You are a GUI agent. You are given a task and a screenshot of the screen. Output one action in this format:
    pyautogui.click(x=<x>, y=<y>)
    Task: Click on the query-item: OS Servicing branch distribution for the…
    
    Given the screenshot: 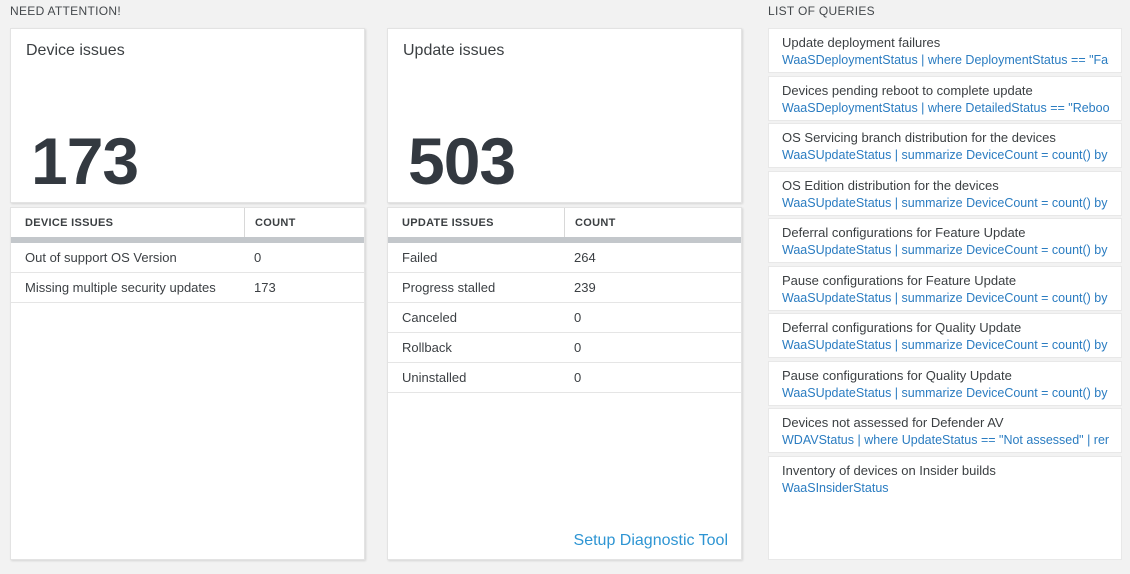 What is the action you would take?
    pyautogui.click(x=945, y=145)
    